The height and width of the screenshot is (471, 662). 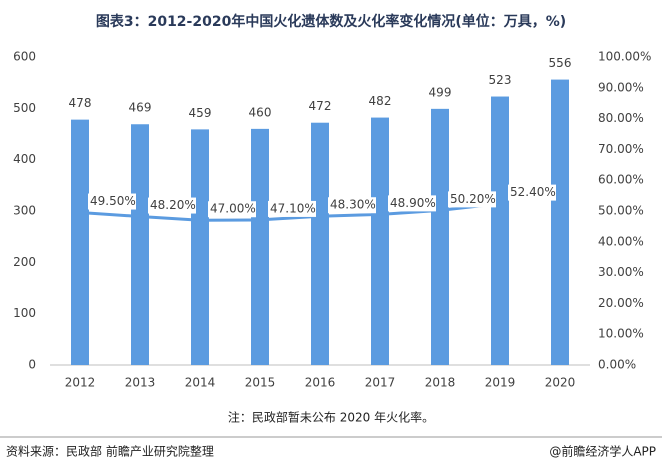 I want to click on x-tick-label: 2013, so click(x=140, y=383).